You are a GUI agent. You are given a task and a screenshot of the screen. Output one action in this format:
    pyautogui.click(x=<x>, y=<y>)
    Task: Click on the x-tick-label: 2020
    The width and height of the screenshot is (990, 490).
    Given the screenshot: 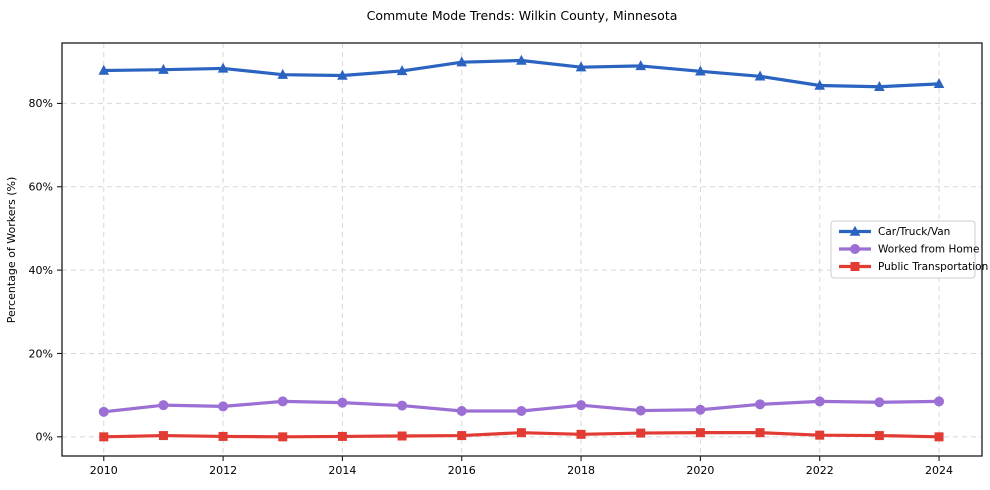 What is the action you would take?
    pyautogui.click(x=700, y=470)
    